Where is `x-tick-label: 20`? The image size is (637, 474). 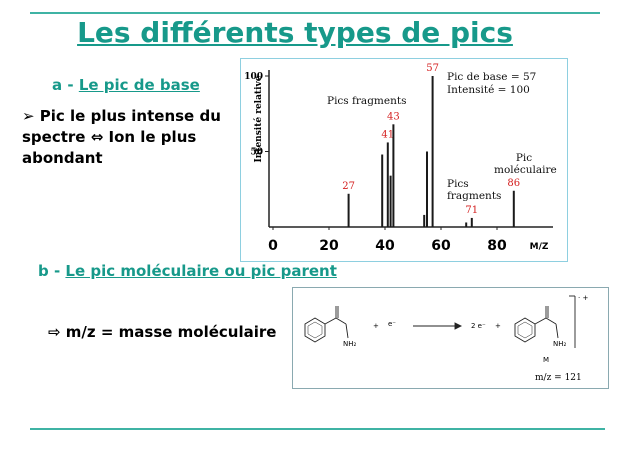 x-tick-label: 20 is located at coordinates (329, 246).